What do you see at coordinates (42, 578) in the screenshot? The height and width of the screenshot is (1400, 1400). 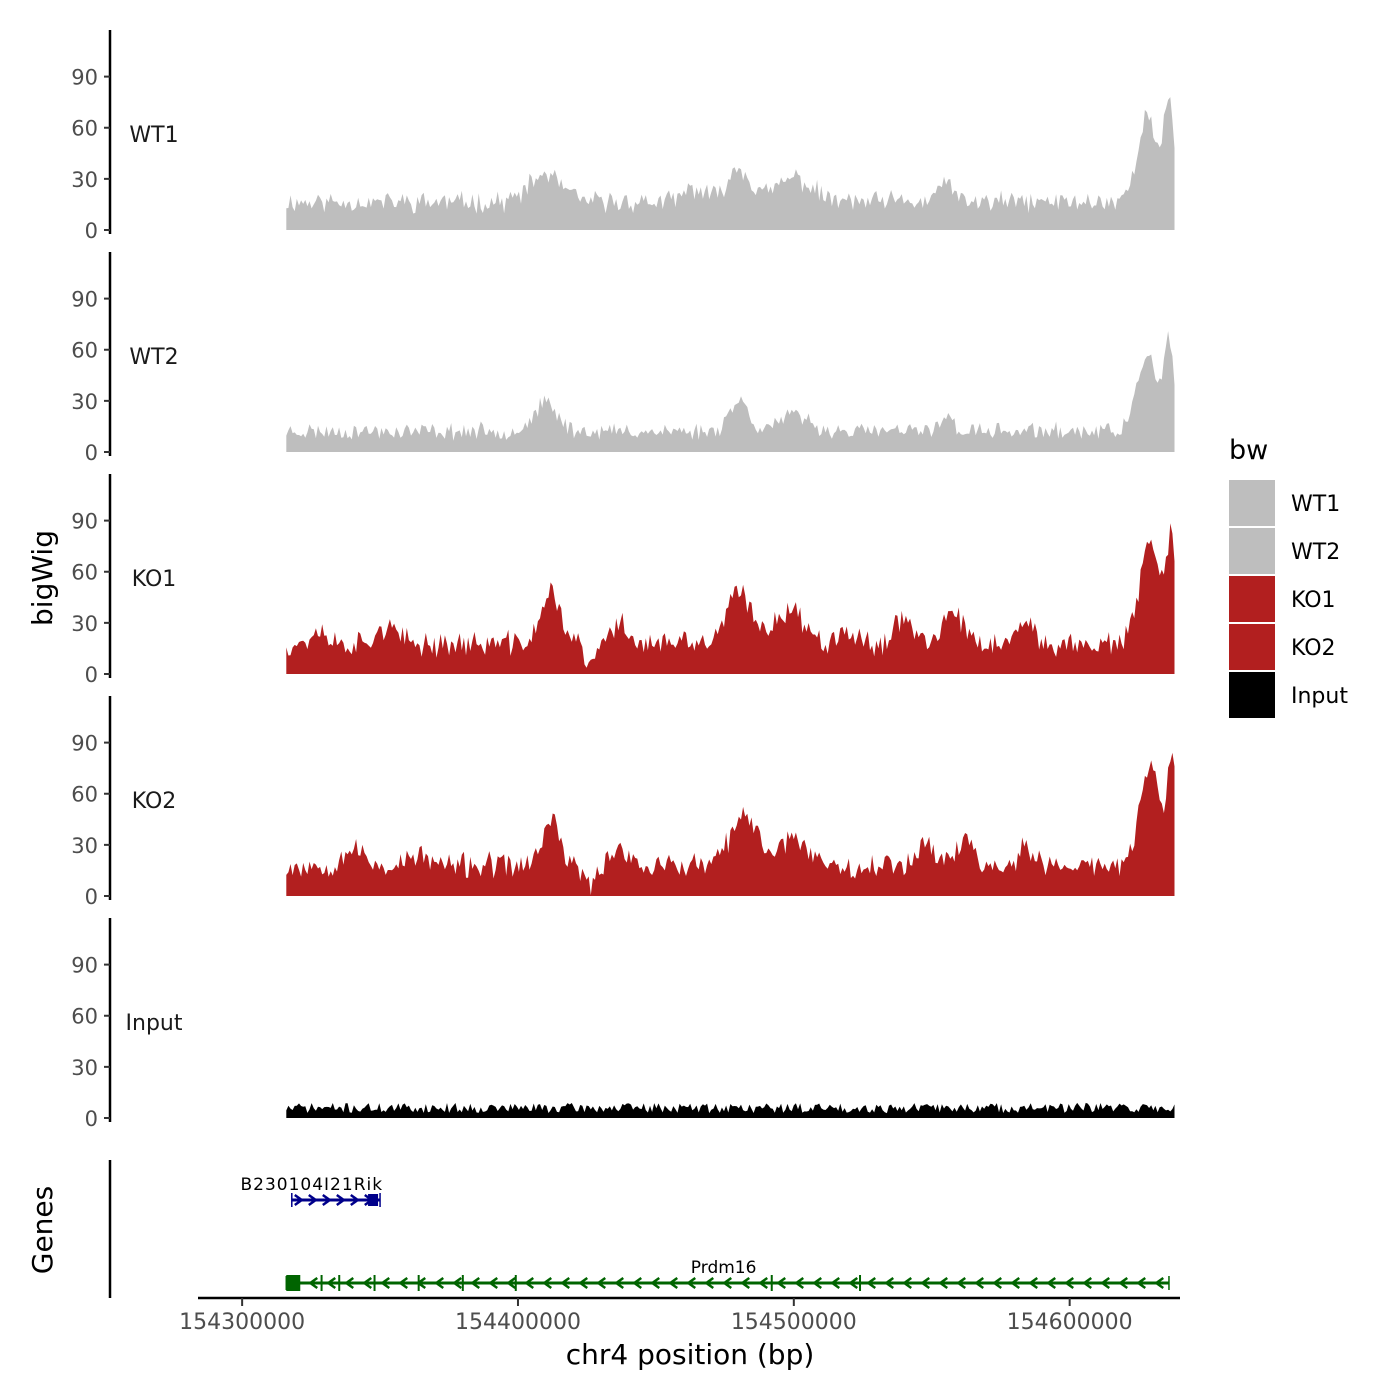 I see `y-axis-title: bigWig` at bounding box center [42, 578].